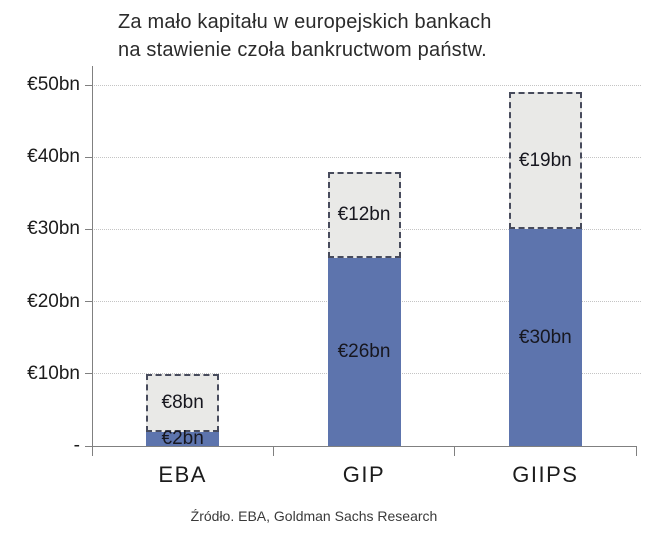 This screenshot has height=541, width=651. What do you see at coordinates (88, 374) in the screenshot?
I see `y-tick-10bn` at bounding box center [88, 374].